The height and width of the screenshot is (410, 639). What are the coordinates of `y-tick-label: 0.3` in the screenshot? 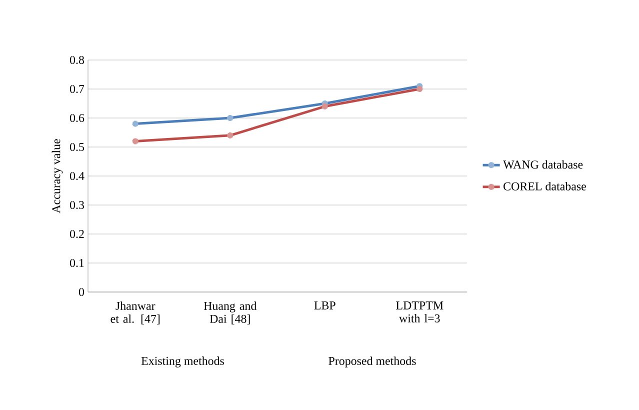 It's located at (77, 205).